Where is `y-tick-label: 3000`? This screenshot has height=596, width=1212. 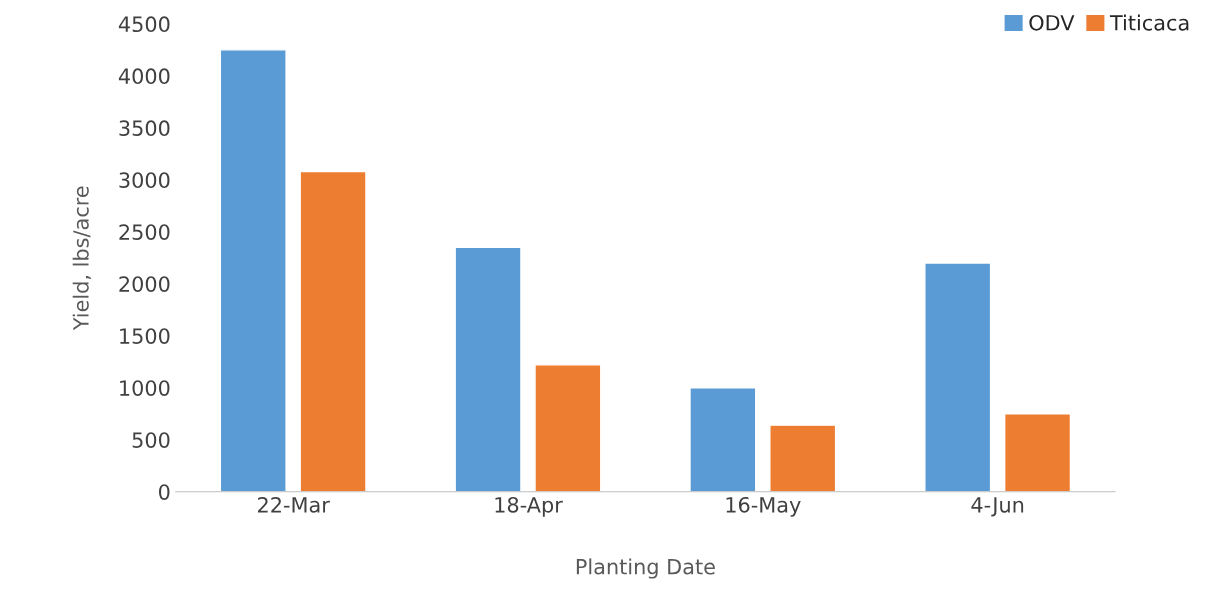
y-tick-label: 3000 is located at coordinates (144, 180).